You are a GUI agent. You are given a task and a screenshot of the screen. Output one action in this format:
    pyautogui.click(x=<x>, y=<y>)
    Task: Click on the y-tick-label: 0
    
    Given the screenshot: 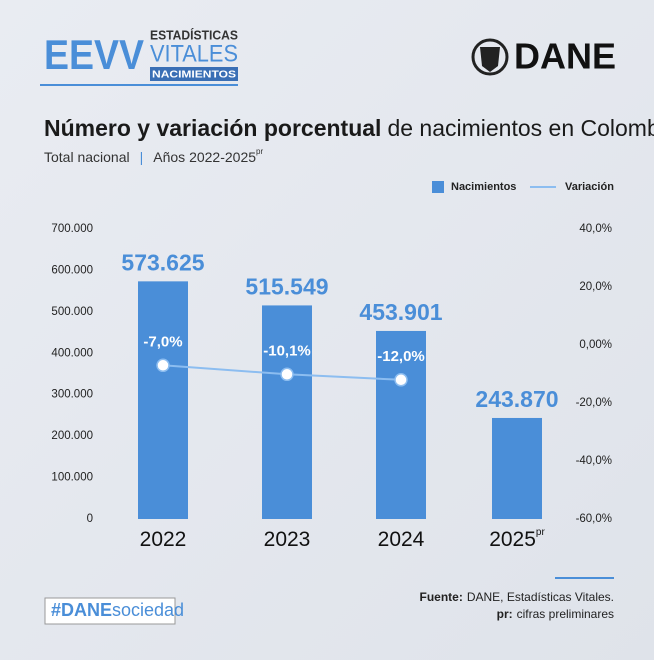 What is the action you would take?
    pyautogui.click(x=90, y=519)
    